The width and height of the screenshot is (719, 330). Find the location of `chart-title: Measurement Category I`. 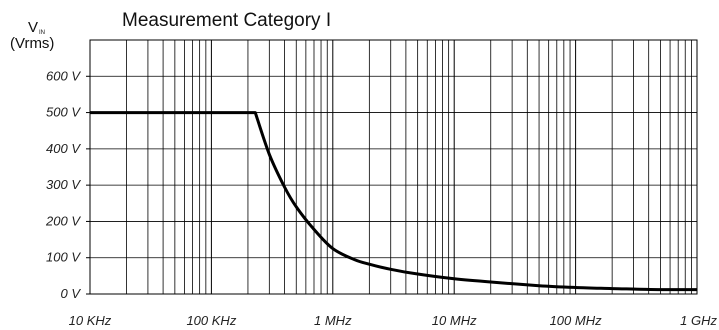

chart-title: Measurement Category I is located at coordinates (226, 20).